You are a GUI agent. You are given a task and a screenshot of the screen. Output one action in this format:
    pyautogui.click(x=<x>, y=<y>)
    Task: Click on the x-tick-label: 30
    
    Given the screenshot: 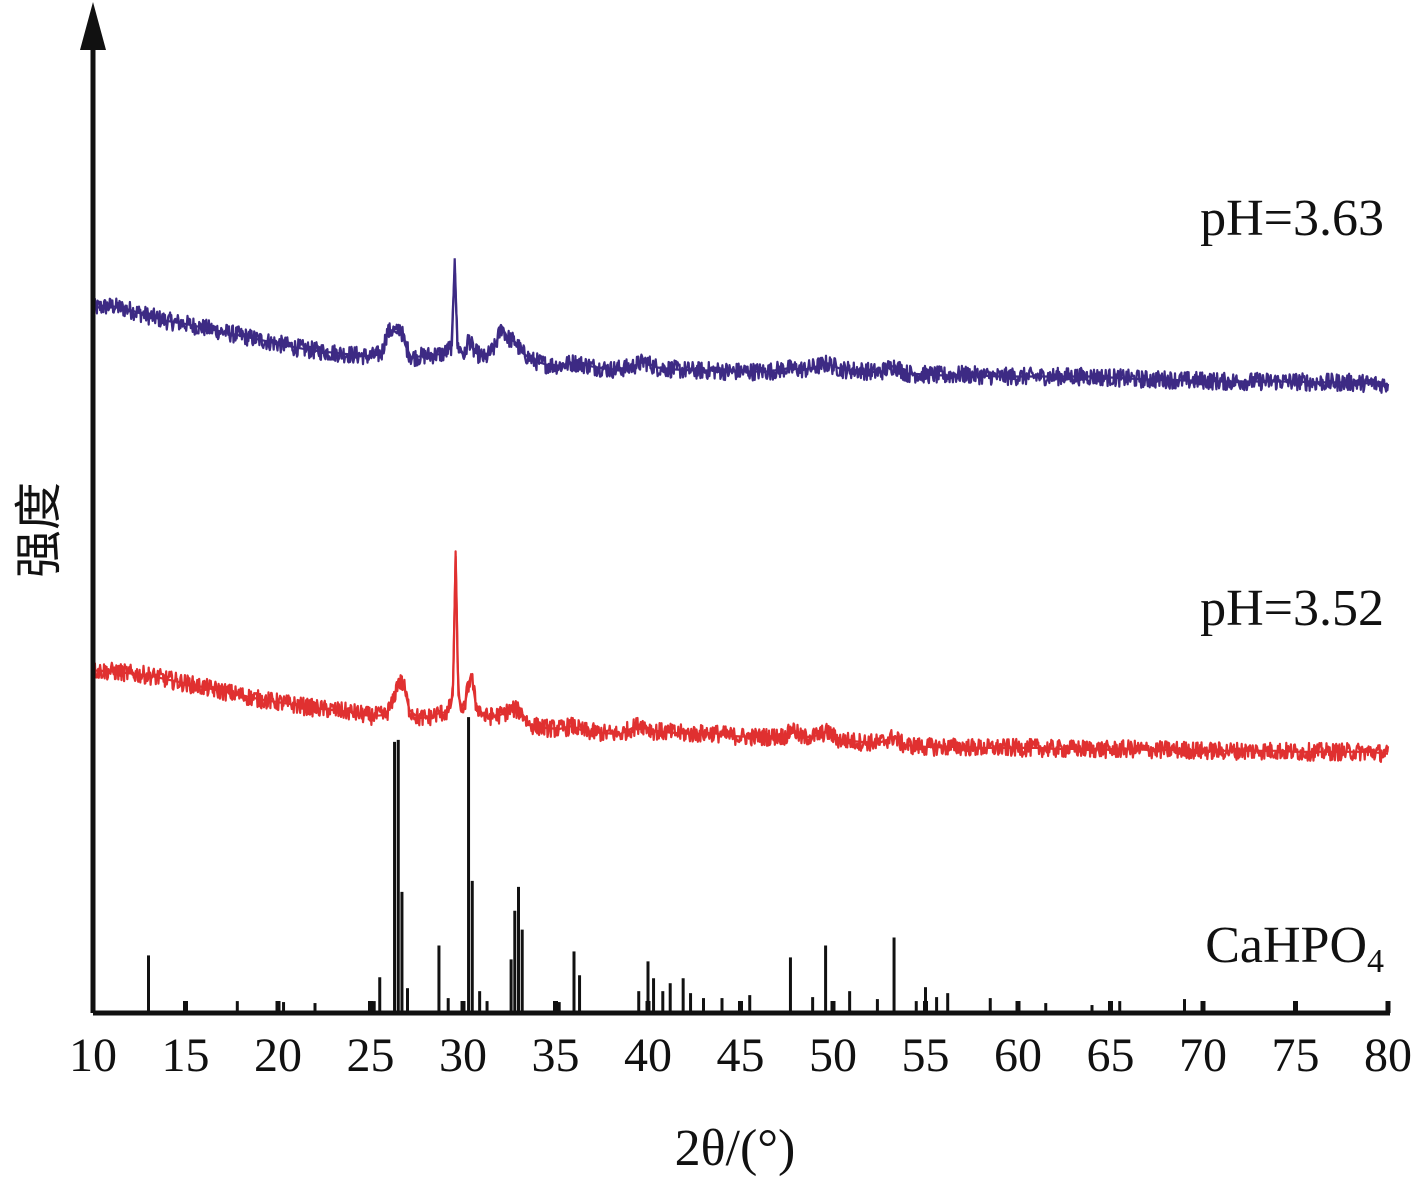 What is the action you would take?
    pyautogui.click(x=463, y=1055)
    